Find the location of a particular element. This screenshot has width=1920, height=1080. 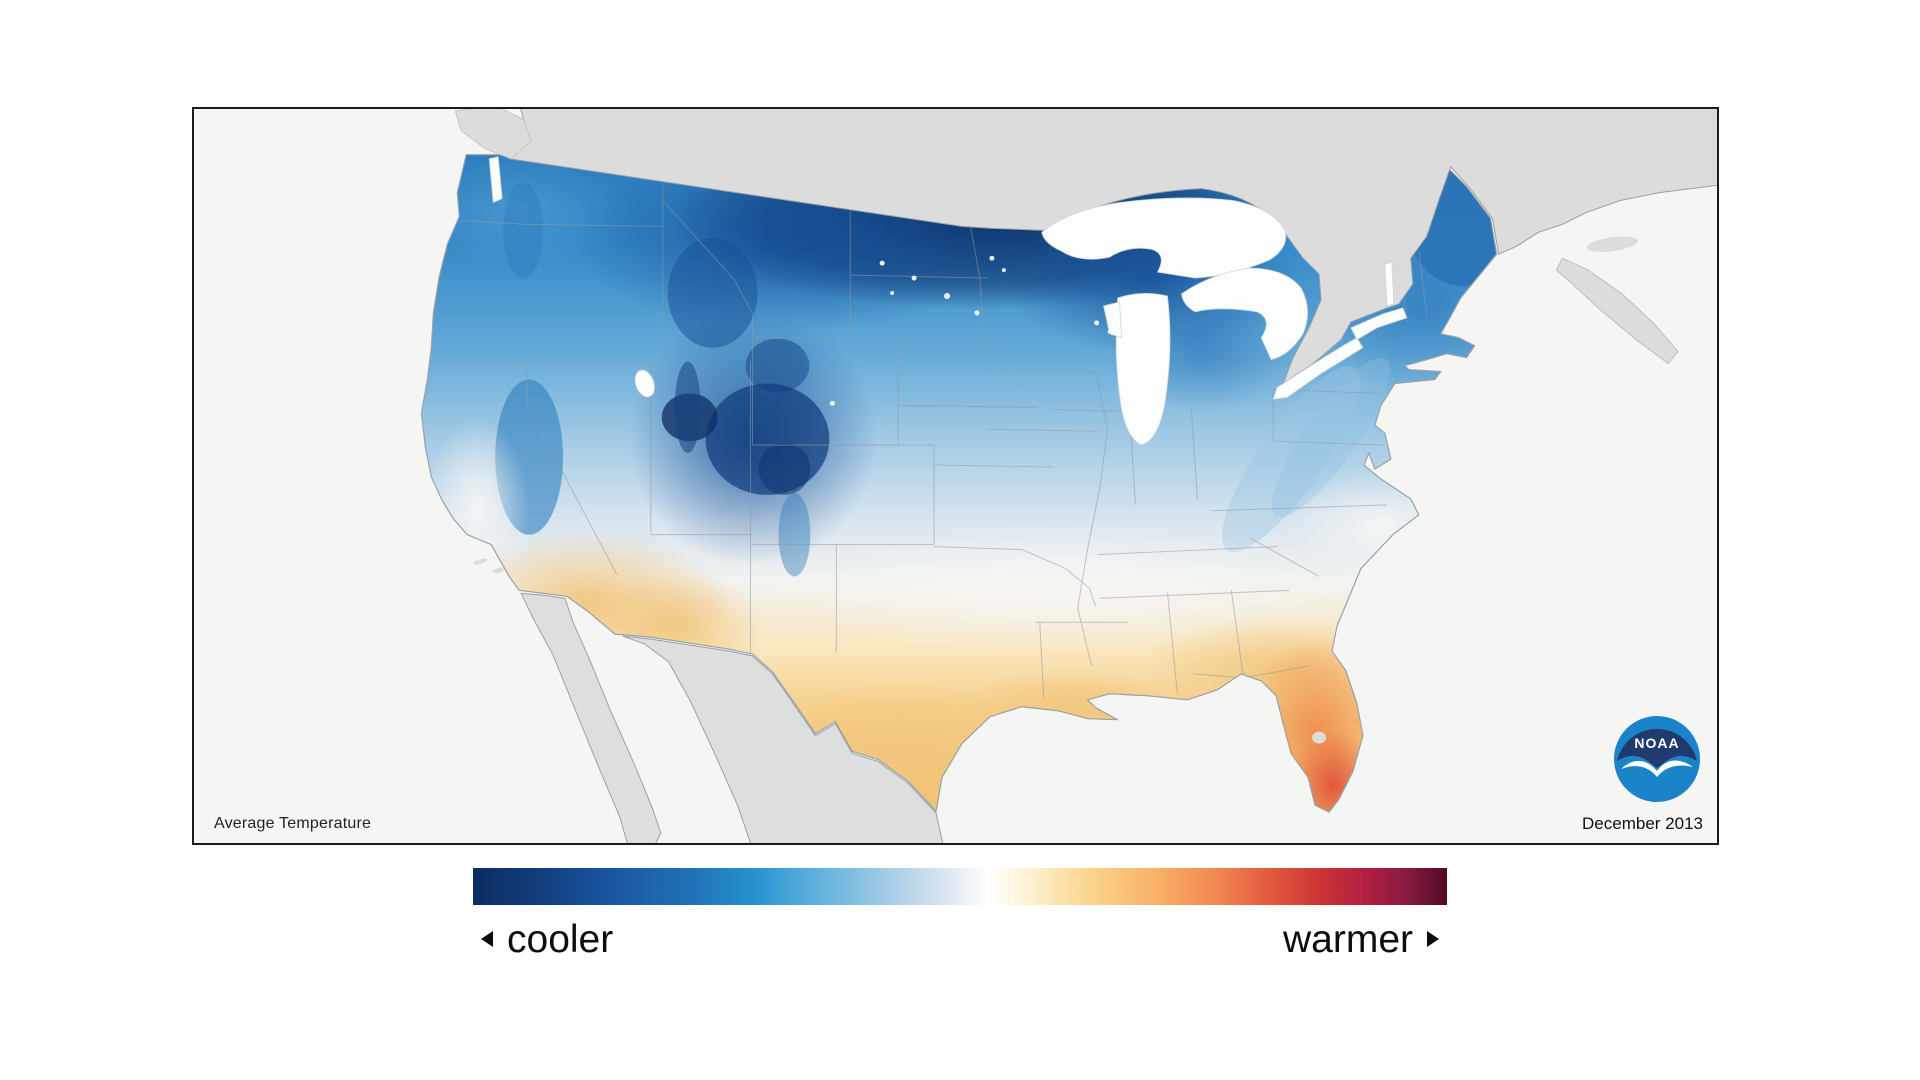

noaa-logo-dome is located at coordinates (1657, 748).